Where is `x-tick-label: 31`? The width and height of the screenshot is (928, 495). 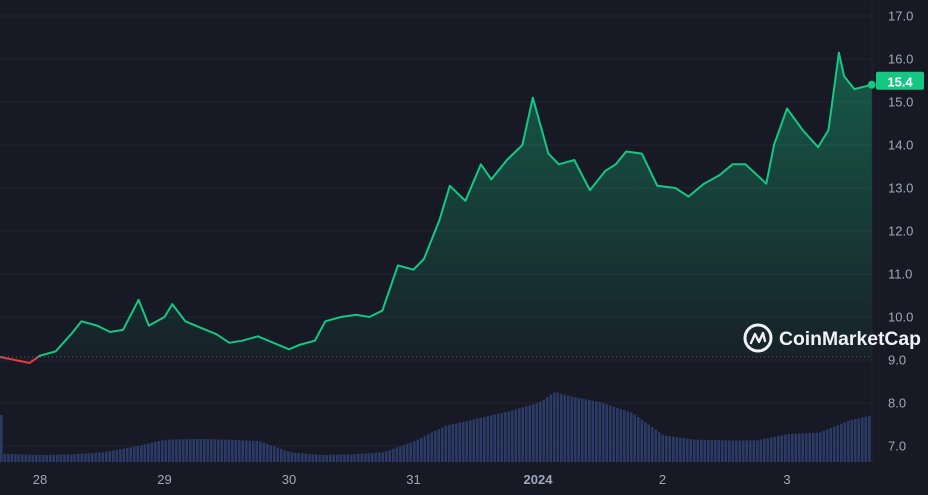 x-tick-label: 31 is located at coordinates (413, 479).